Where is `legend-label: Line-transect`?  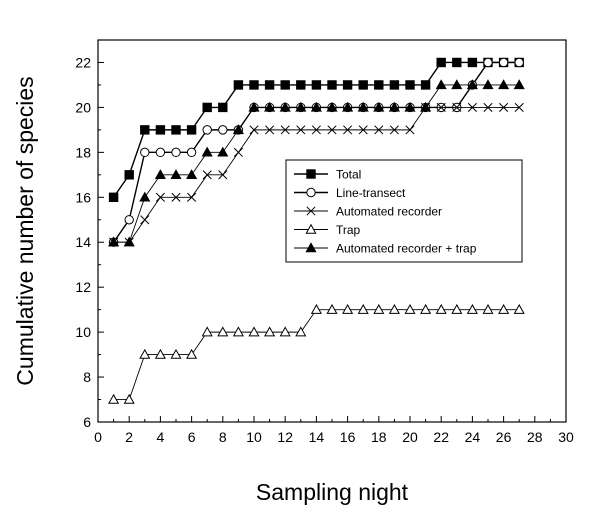
legend-label: Line-transect is located at coordinates (371, 193).